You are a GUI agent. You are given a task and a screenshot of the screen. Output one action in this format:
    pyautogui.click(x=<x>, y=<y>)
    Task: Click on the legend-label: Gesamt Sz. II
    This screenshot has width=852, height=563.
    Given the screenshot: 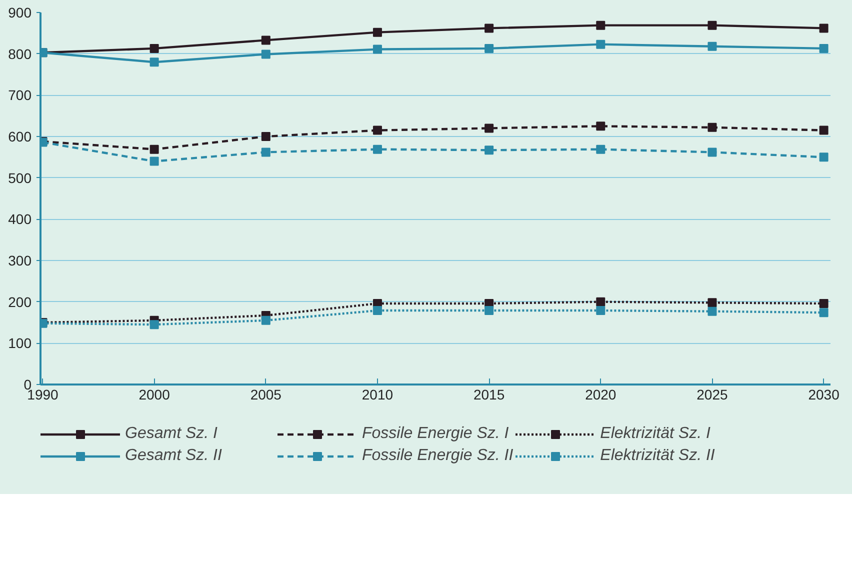 What is the action you would take?
    pyautogui.click(x=174, y=456)
    